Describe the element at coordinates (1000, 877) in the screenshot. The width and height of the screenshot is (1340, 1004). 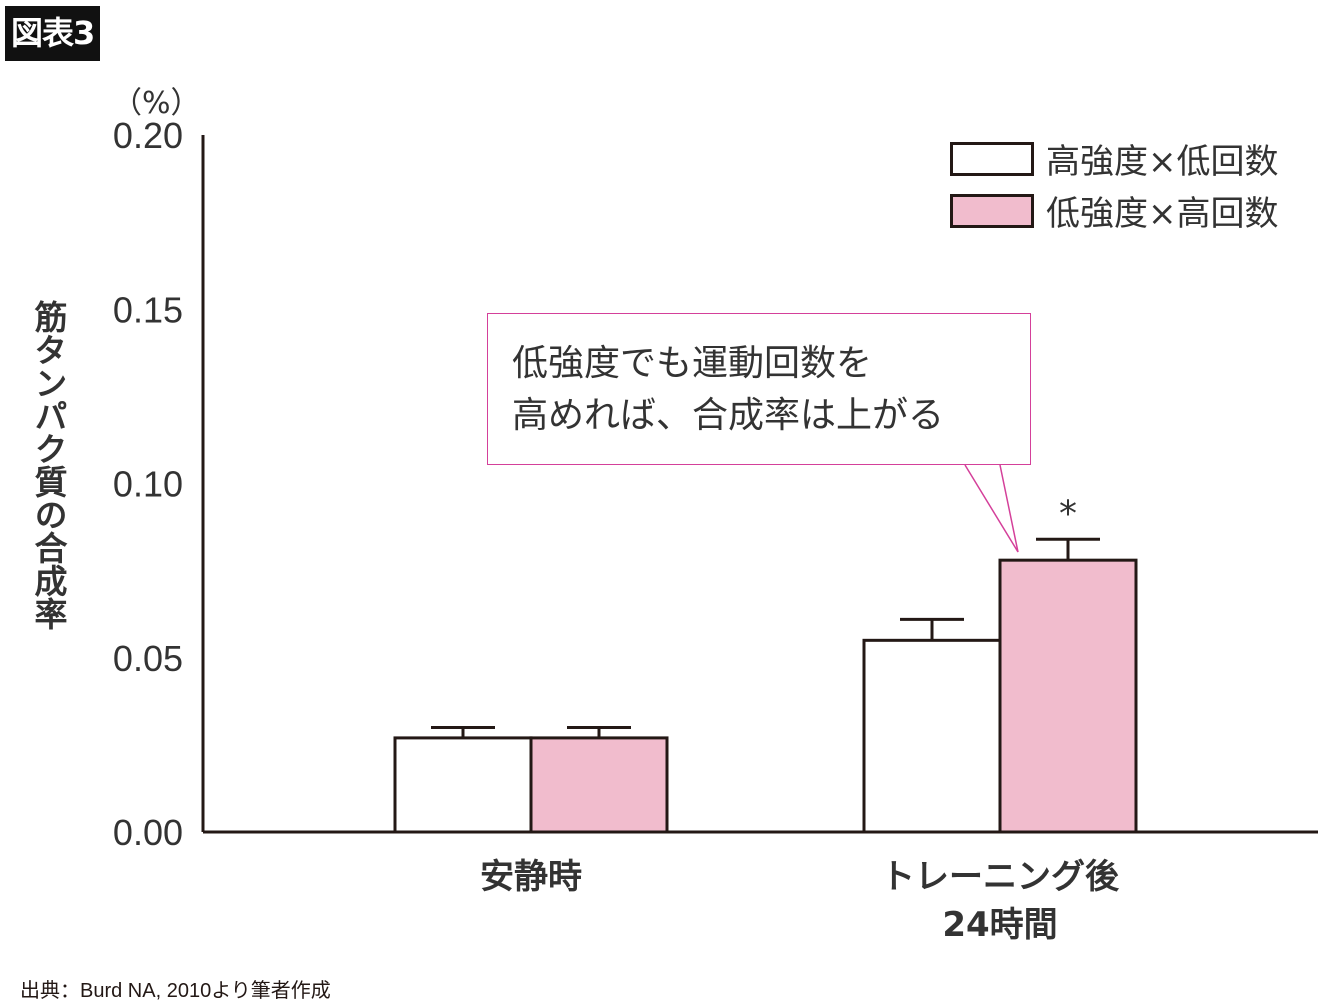
I see `x-category-label: トレーニング後` at that location.